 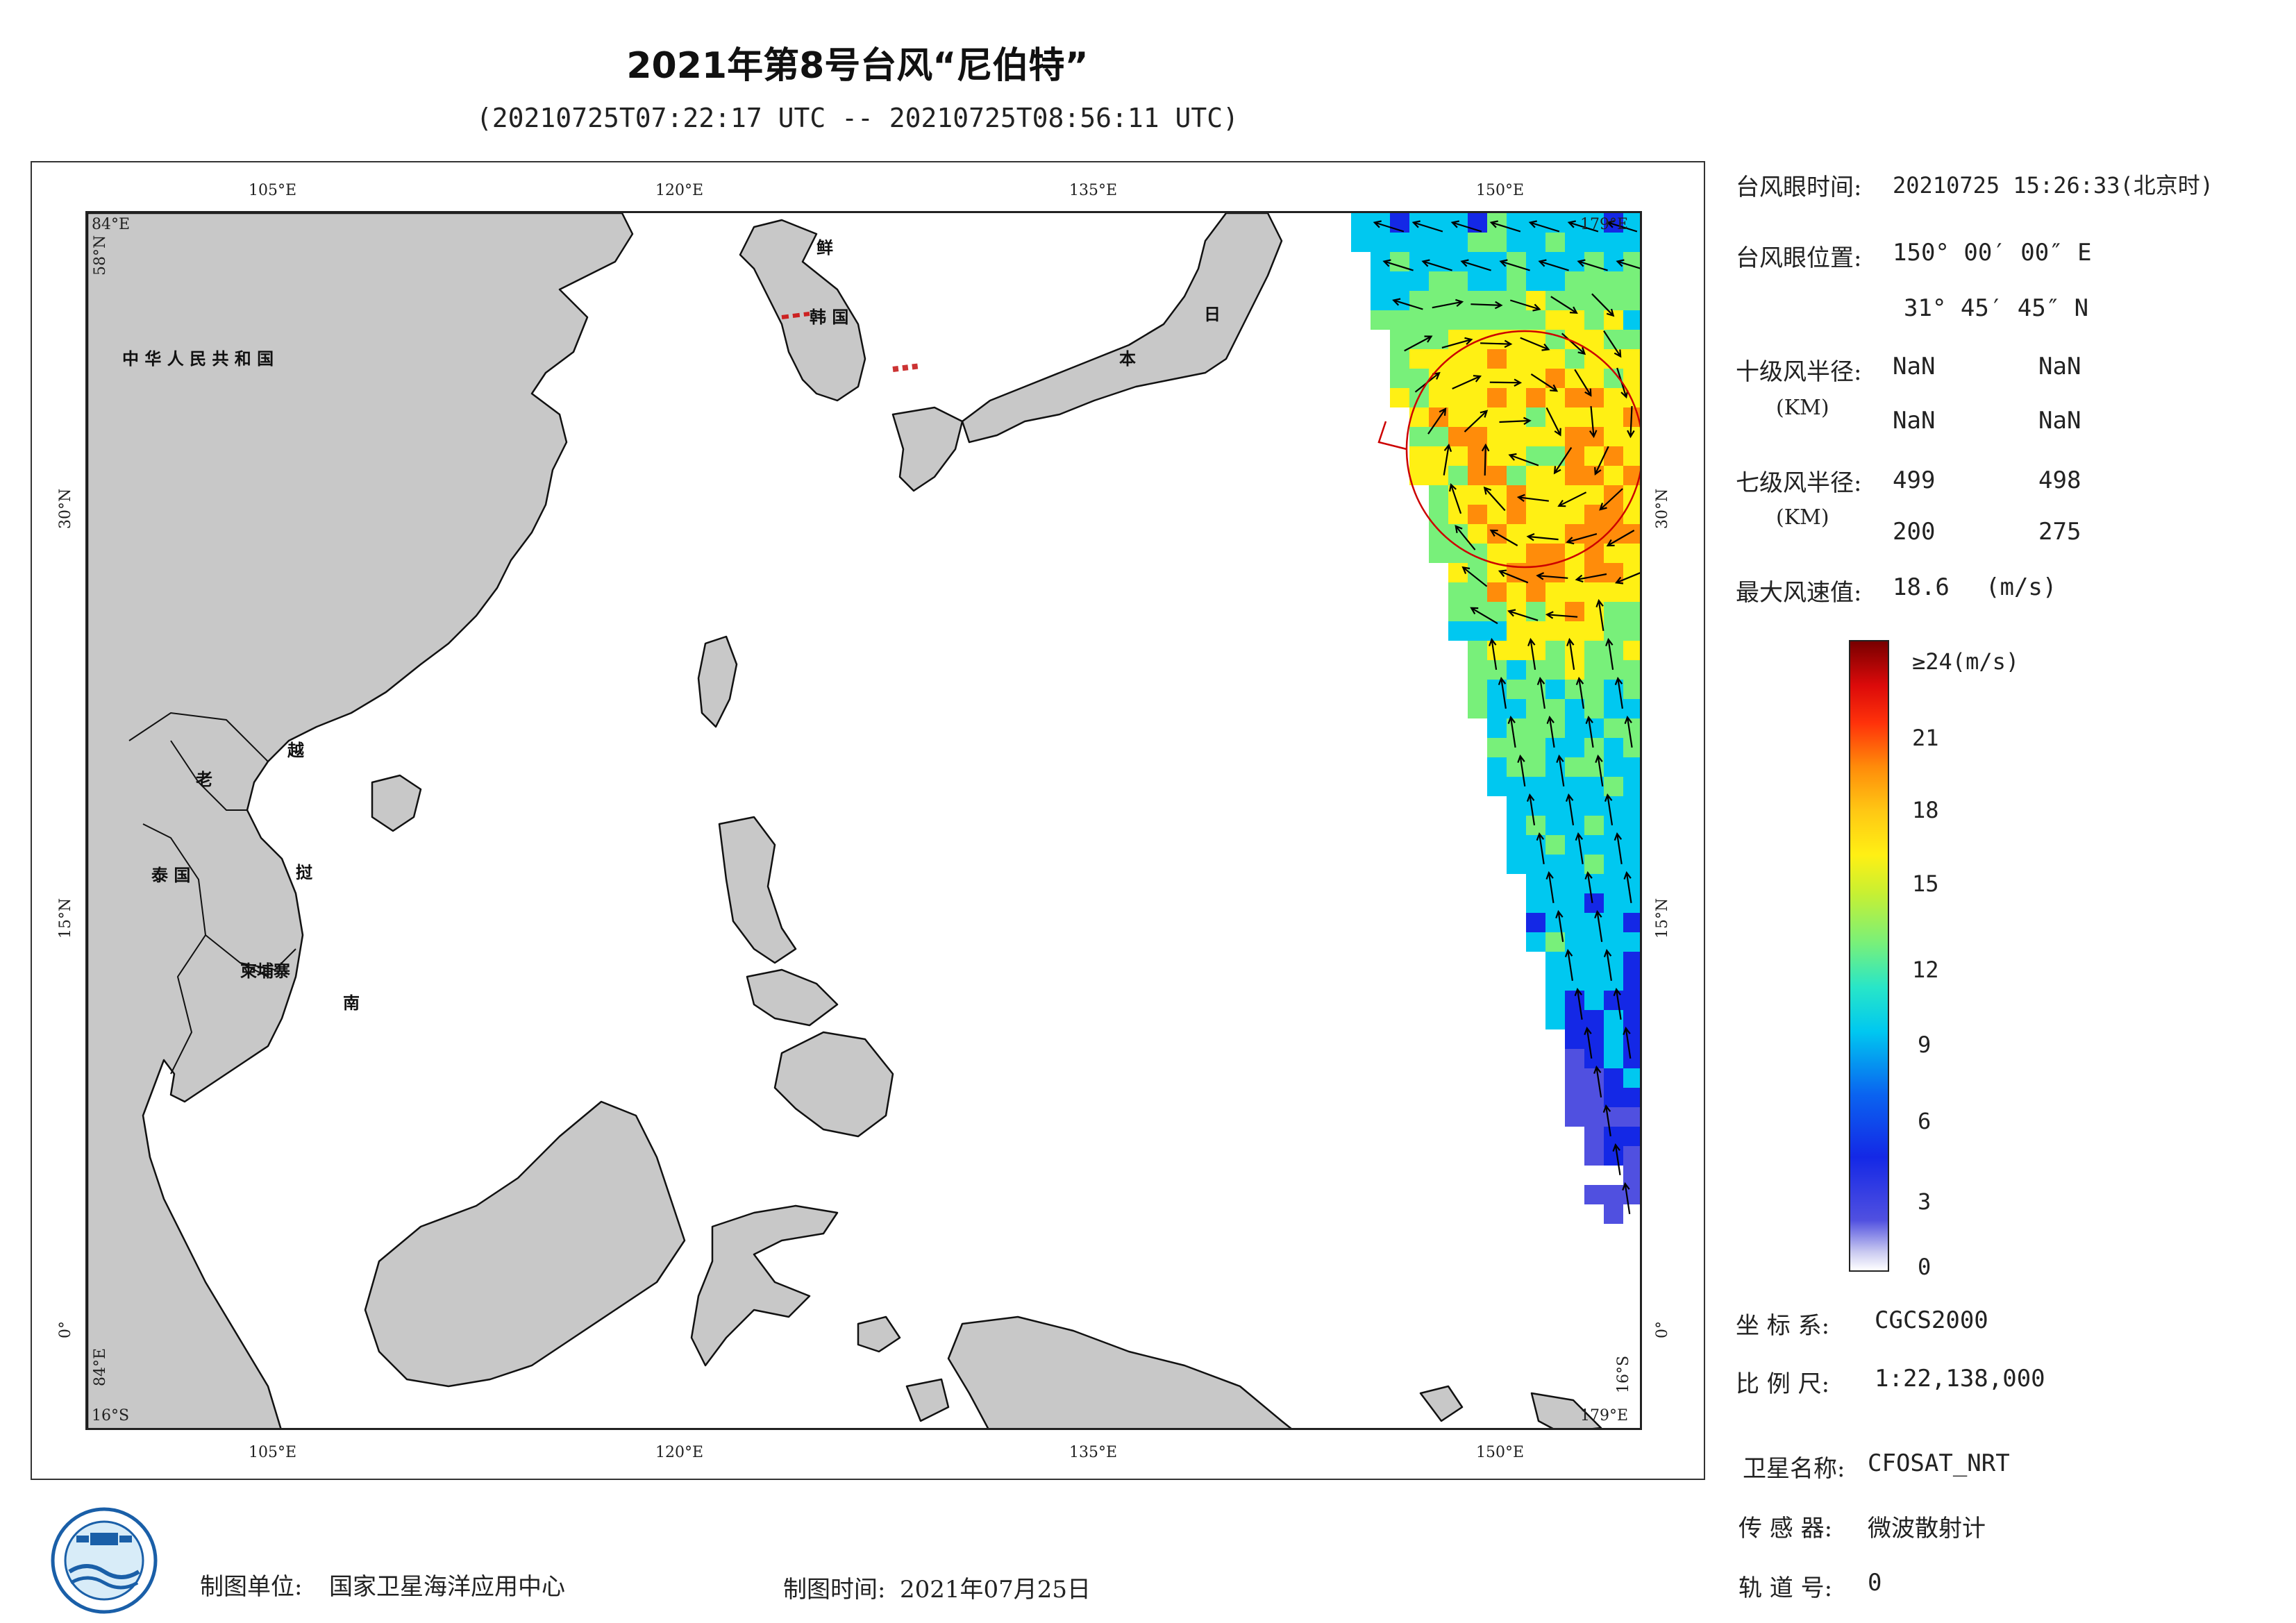 What do you see at coordinates (1506, 717) in the screenshot?
I see `wind-arrows` at bounding box center [1506, 717].